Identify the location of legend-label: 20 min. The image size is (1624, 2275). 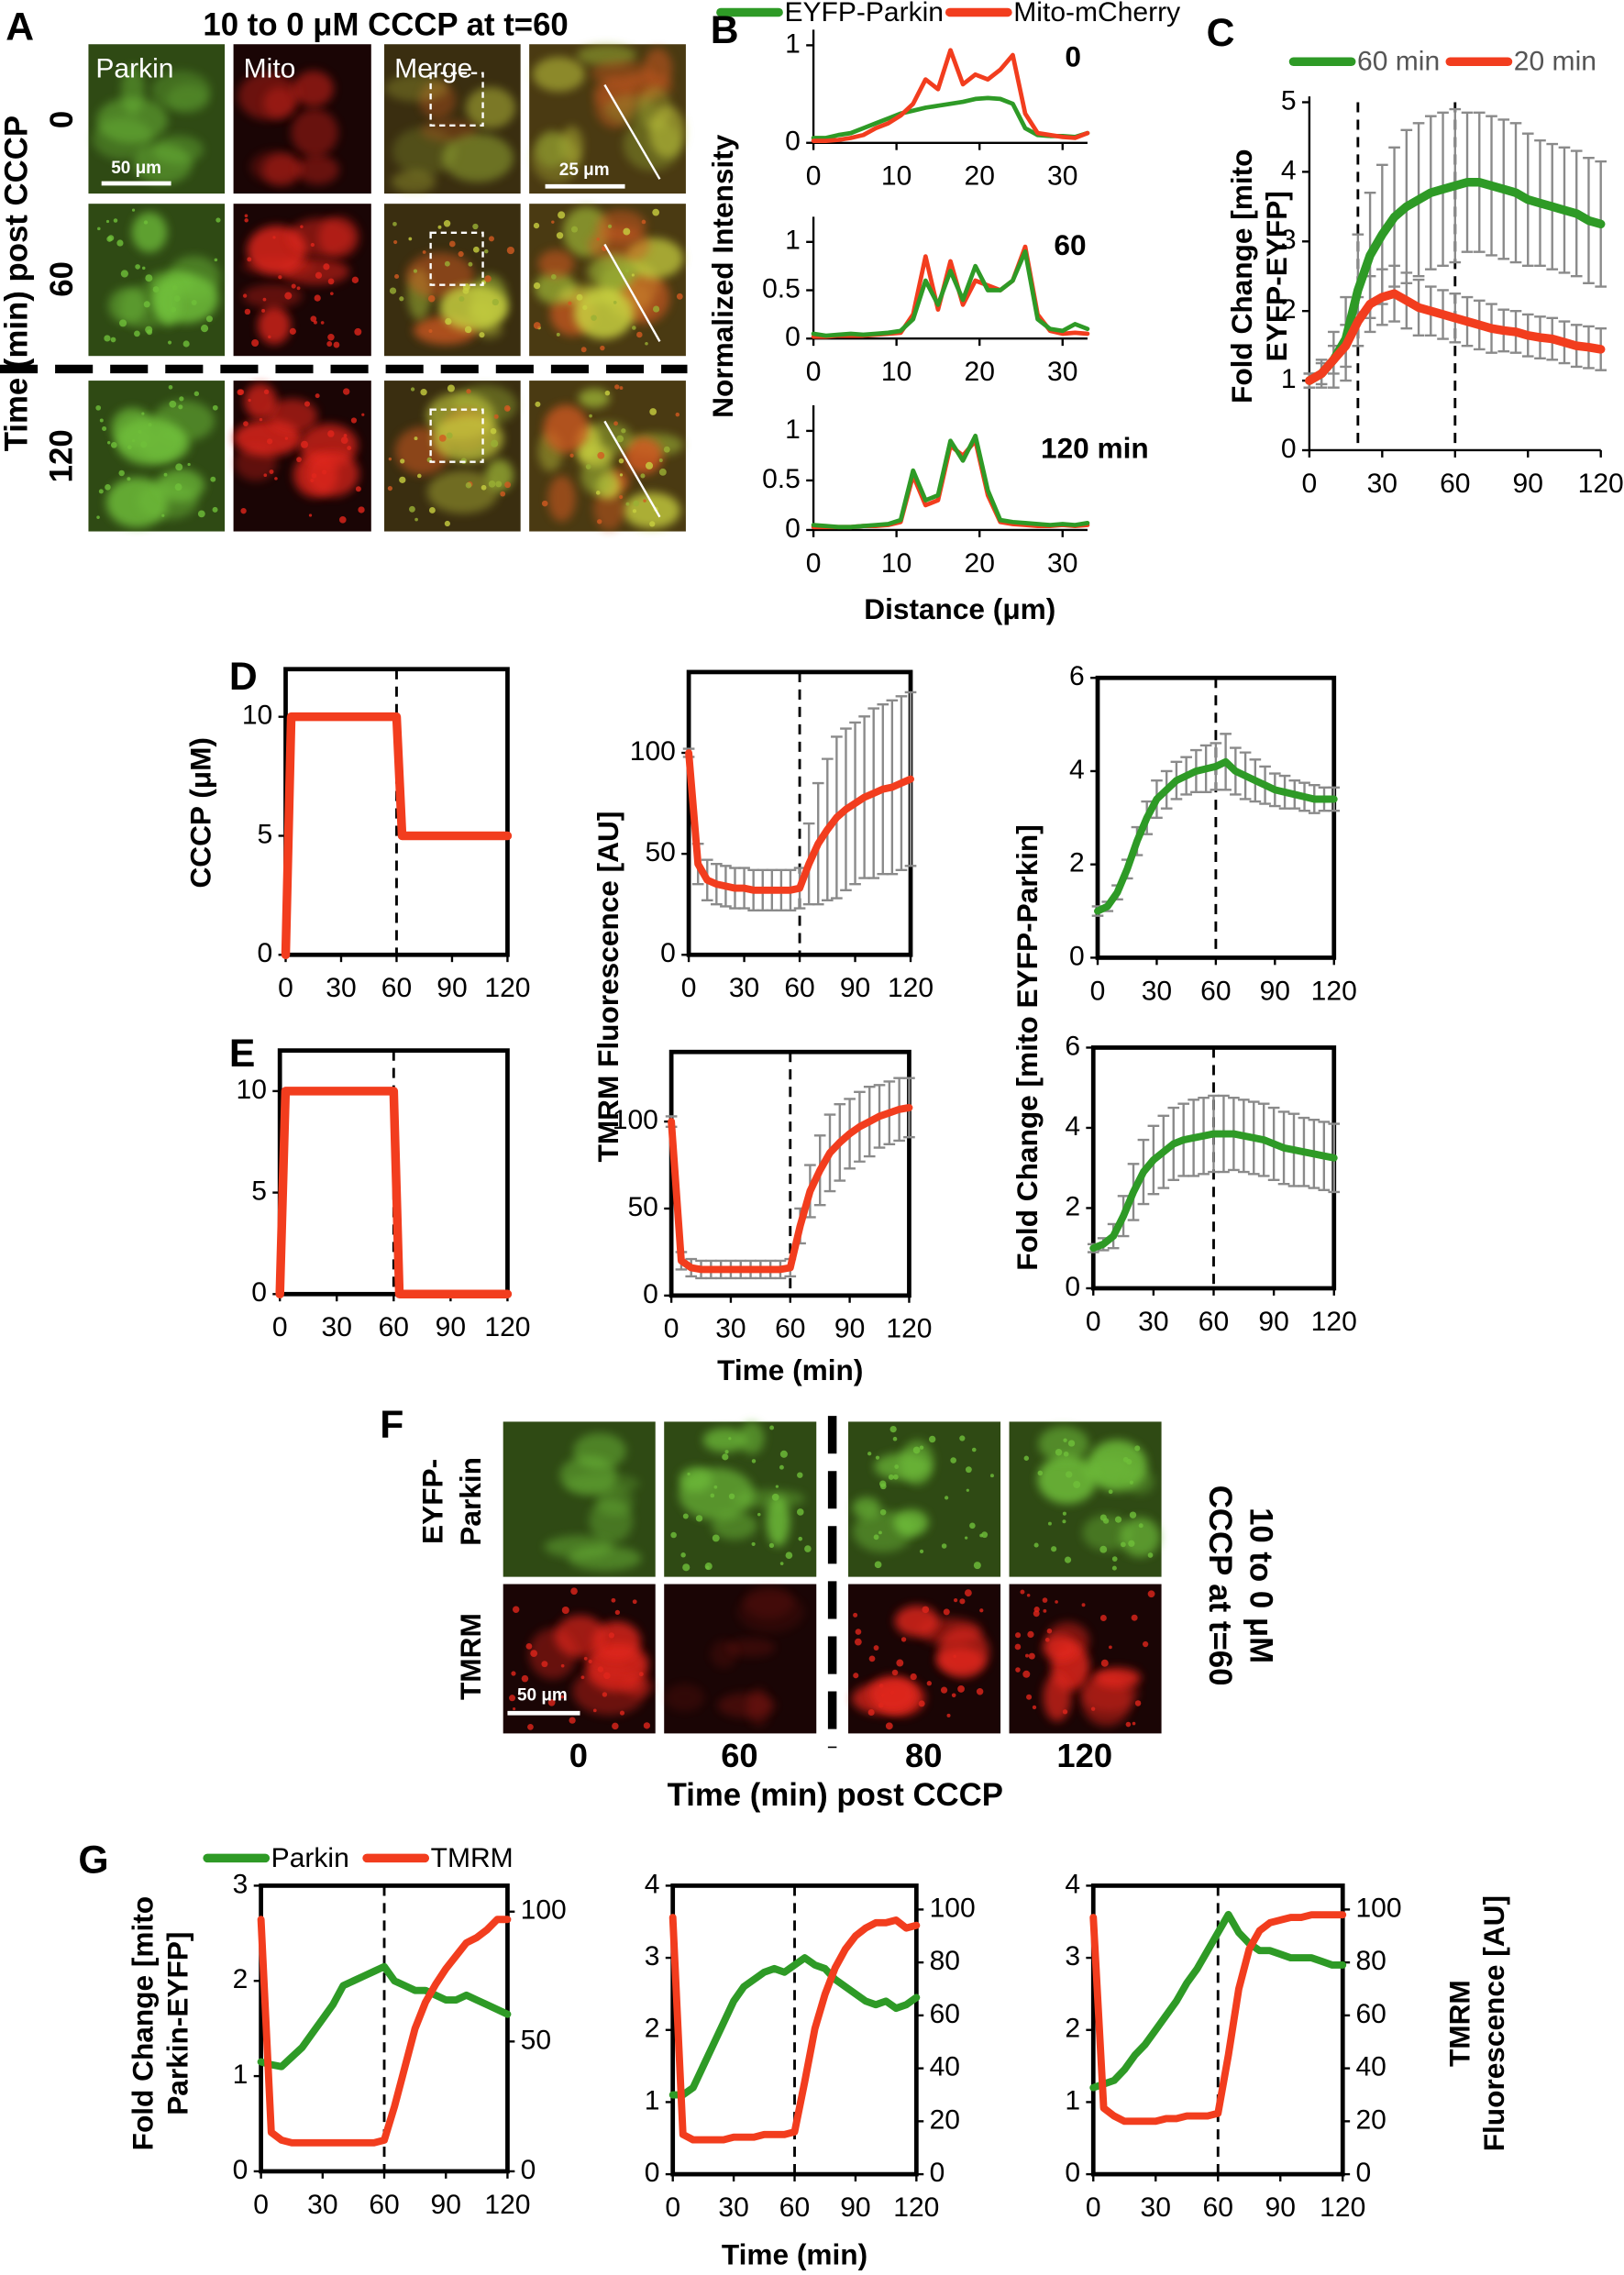
(1555, 62).